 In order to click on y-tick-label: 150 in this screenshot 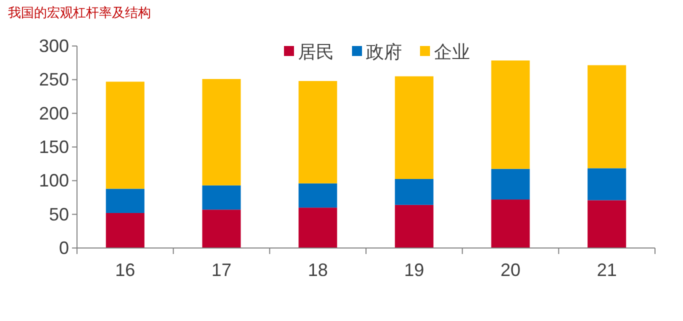, I will do `click(53, 147)`.